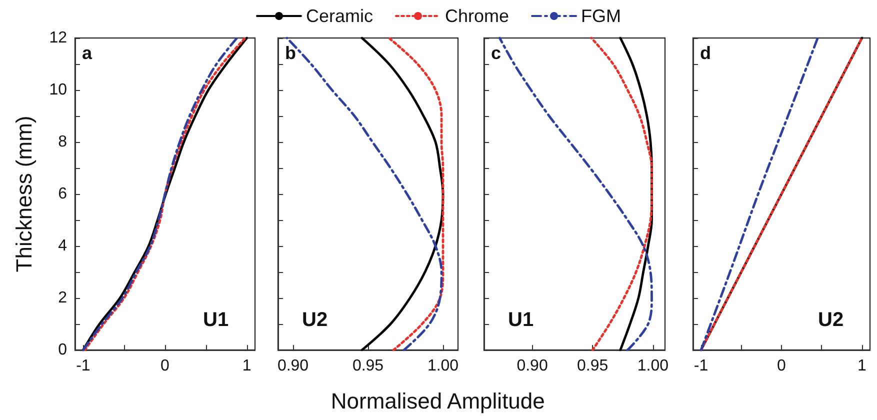 This screenshot has height=420, width=877. Describe the element at coordinates (63, 298) in the screenshot. I see `y-tick-label: 2` at that location.